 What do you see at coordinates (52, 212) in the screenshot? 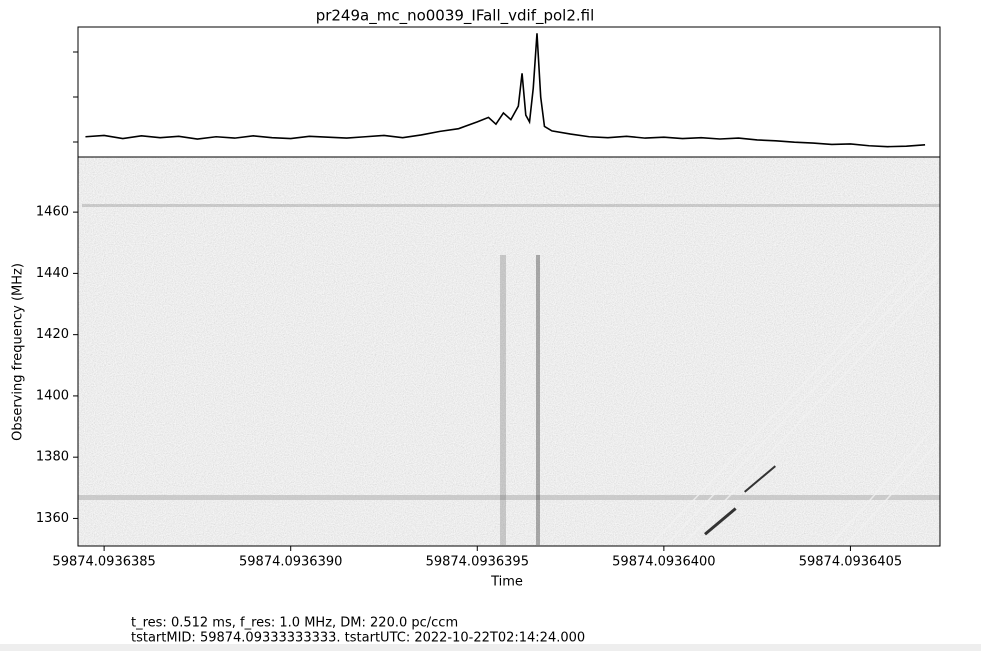
I see `y-tick-label: 1460` at bounding box center [52, 212].